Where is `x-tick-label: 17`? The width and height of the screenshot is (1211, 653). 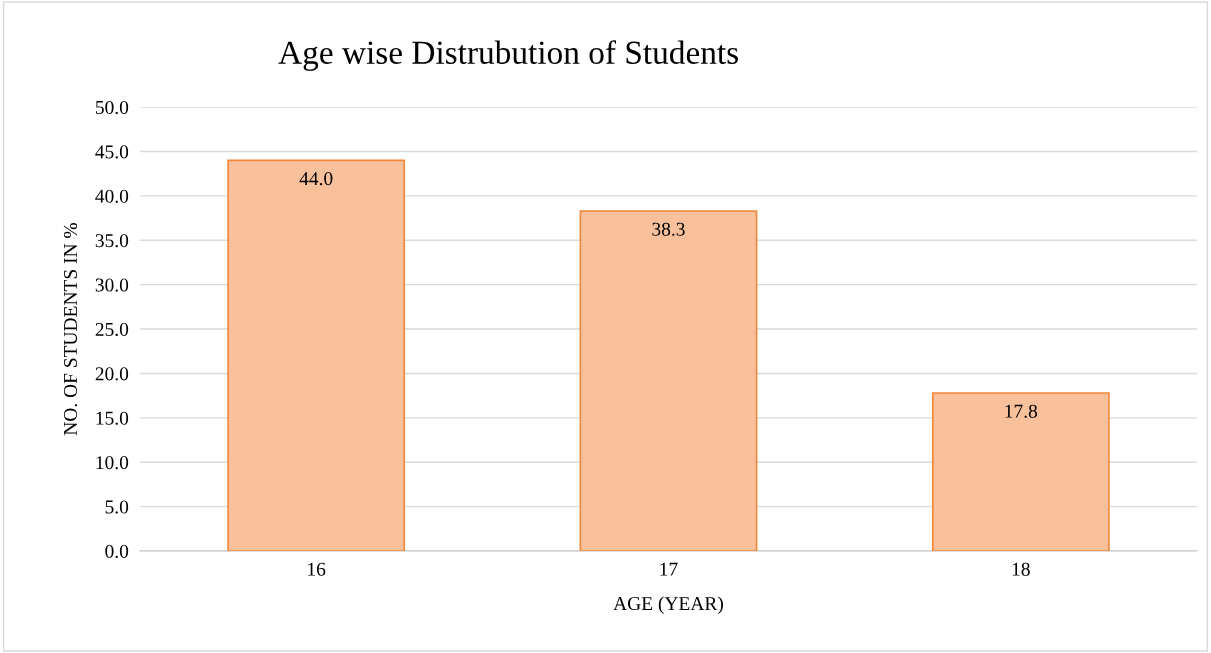
x-tick-label: 17 is located at coordinates (669, 569).